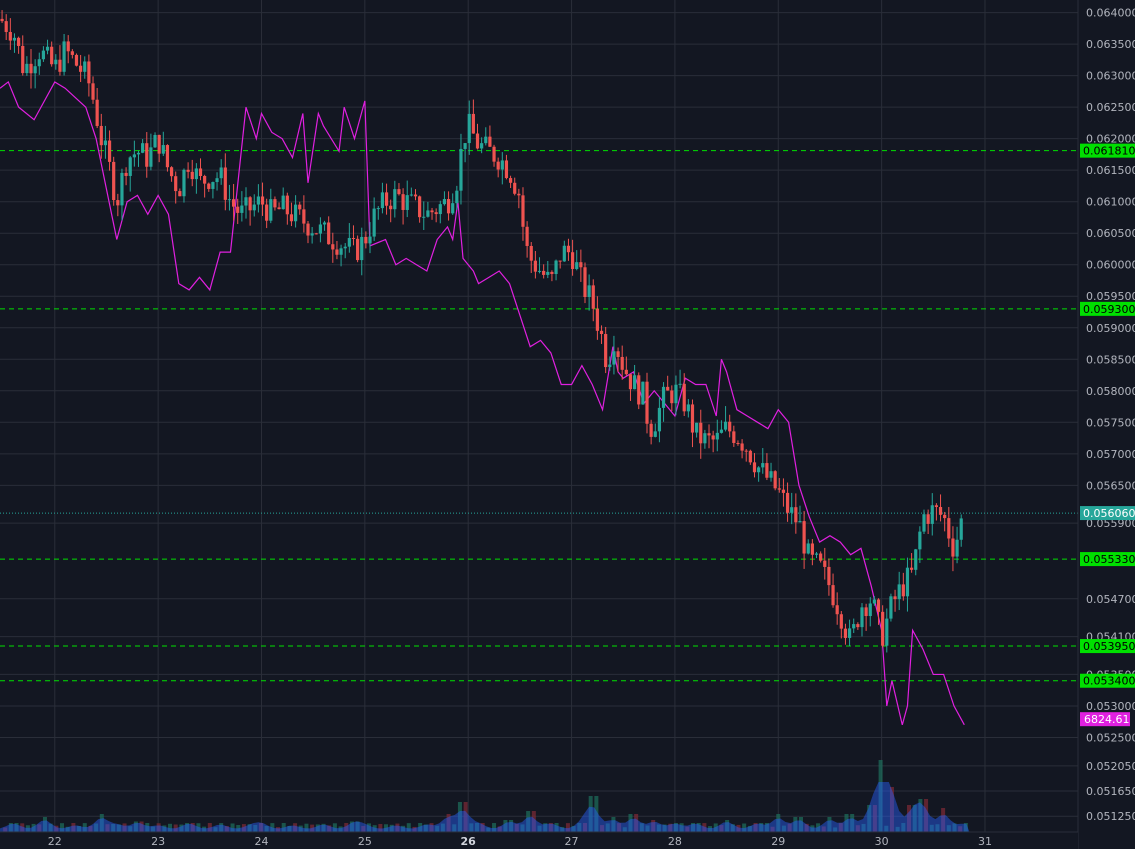 Image resolution: width=1135 pixels, height=849 pixels. I want to click on price-line-label: 0.053400, so click(1109, 681).